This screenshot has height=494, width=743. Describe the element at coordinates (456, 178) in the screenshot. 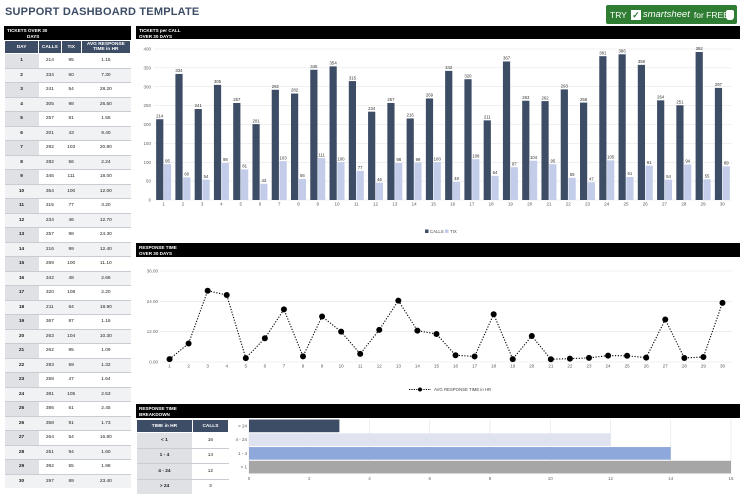

I see `tix-data-label: 48` at that location.